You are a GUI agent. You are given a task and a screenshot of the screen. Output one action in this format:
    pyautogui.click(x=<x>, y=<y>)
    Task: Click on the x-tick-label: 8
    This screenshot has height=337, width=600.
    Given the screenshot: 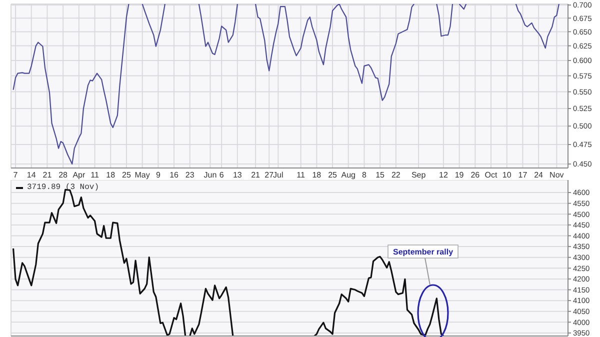 What is the action you would take?
    pyautogui.click(x=364, y=175)
    